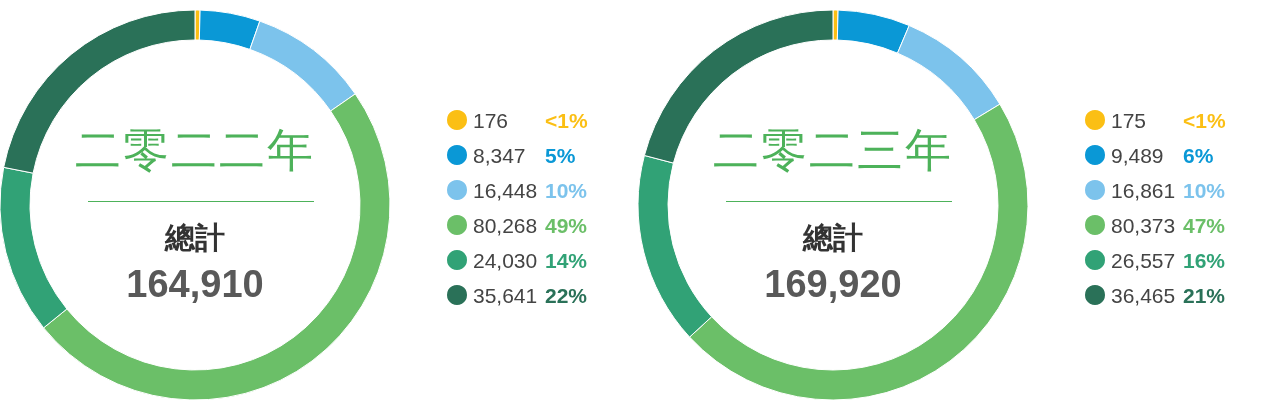 The width and height of the screenshot is (1277, 400). What do you see at coordinates (1204, 260) in the screenshot?
I see `data-label: 16%` at bounding box center [1204, 260].